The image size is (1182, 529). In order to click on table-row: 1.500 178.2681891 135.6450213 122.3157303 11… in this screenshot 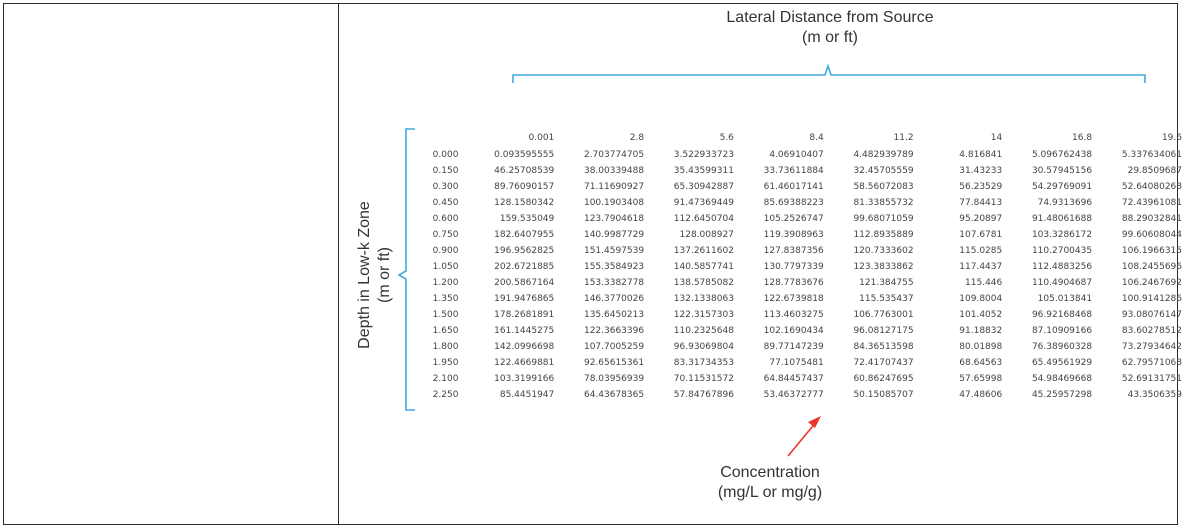, I will do `click(803, 315)`.